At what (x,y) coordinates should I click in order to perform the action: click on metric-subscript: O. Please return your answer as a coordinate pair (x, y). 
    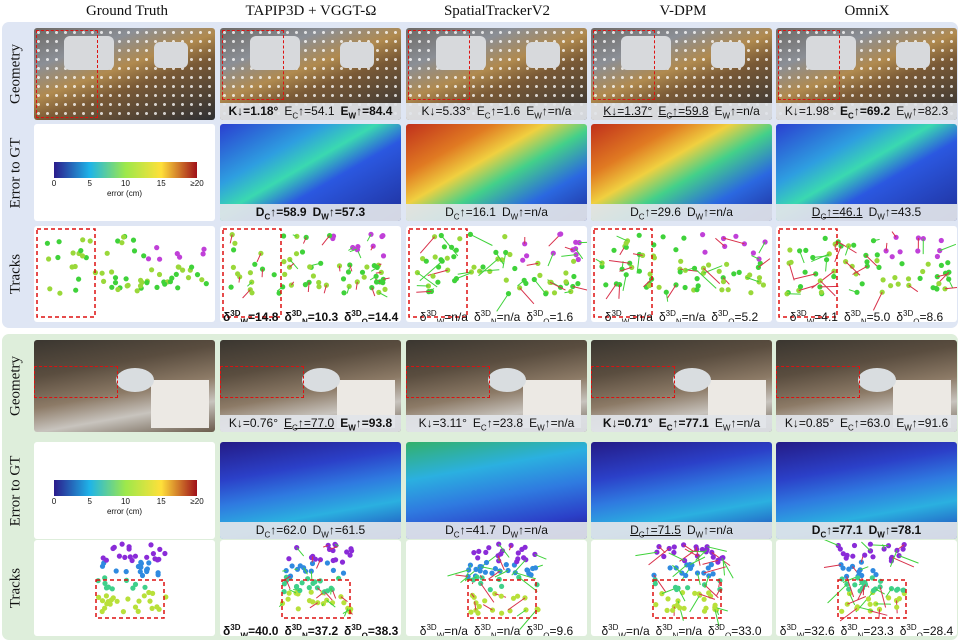
    Looking at the image, I should click on (546, 319).